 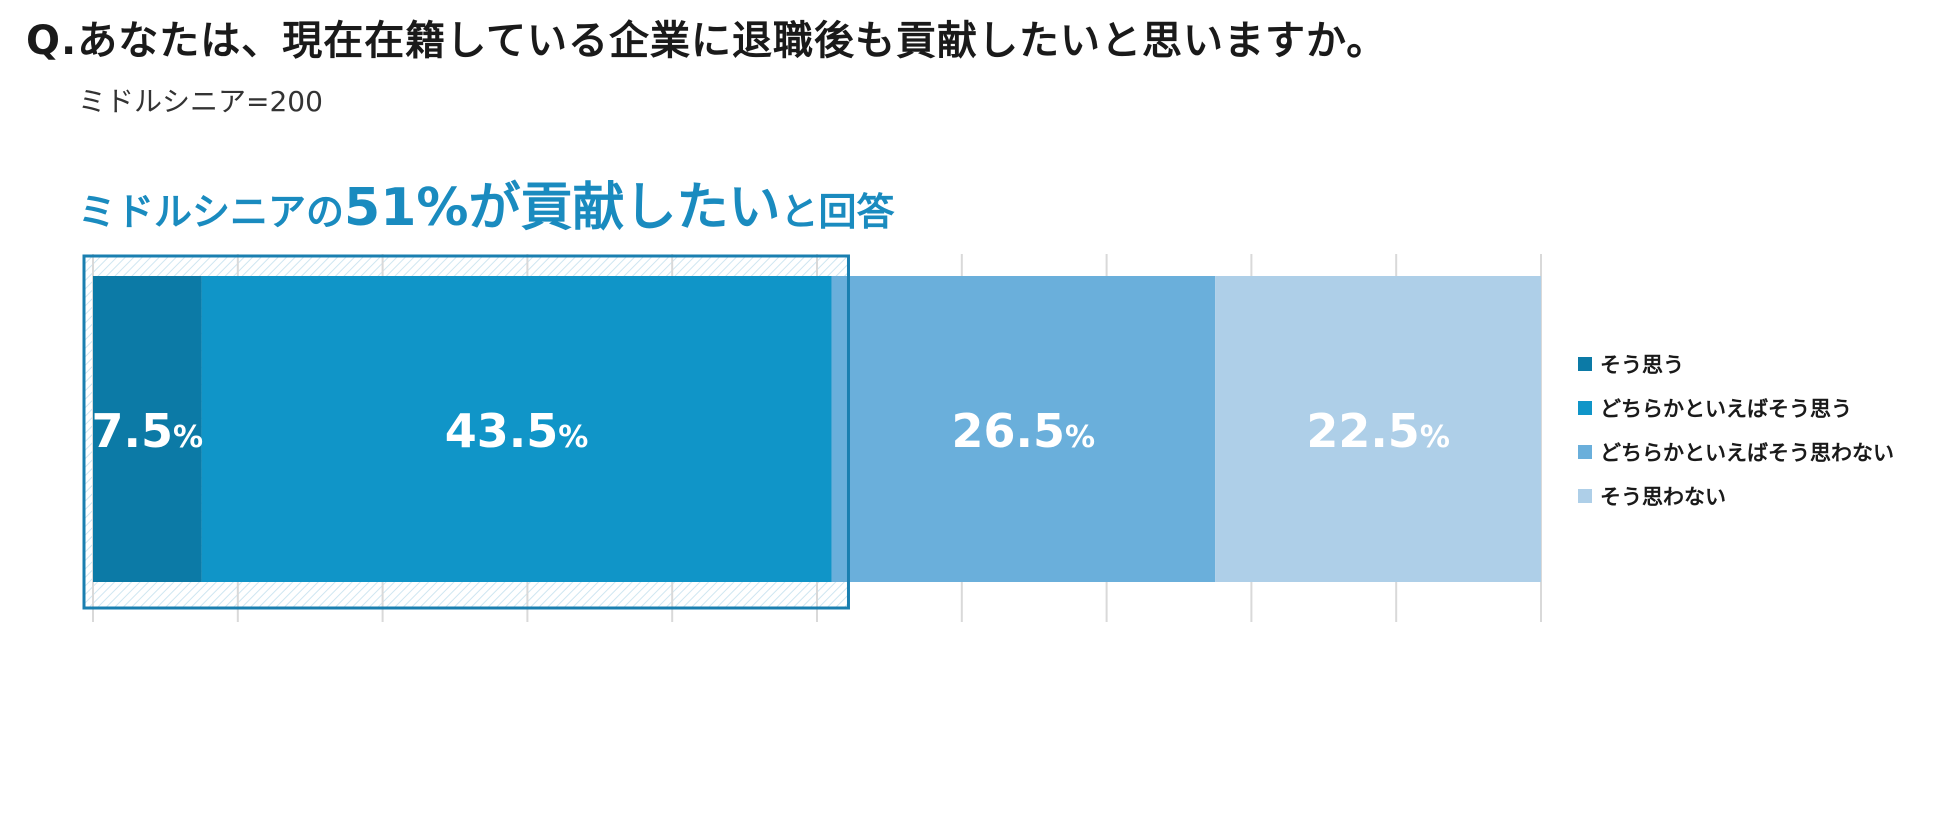 I want to click on legend-label: そう思う, so click(x=1642, y=365).